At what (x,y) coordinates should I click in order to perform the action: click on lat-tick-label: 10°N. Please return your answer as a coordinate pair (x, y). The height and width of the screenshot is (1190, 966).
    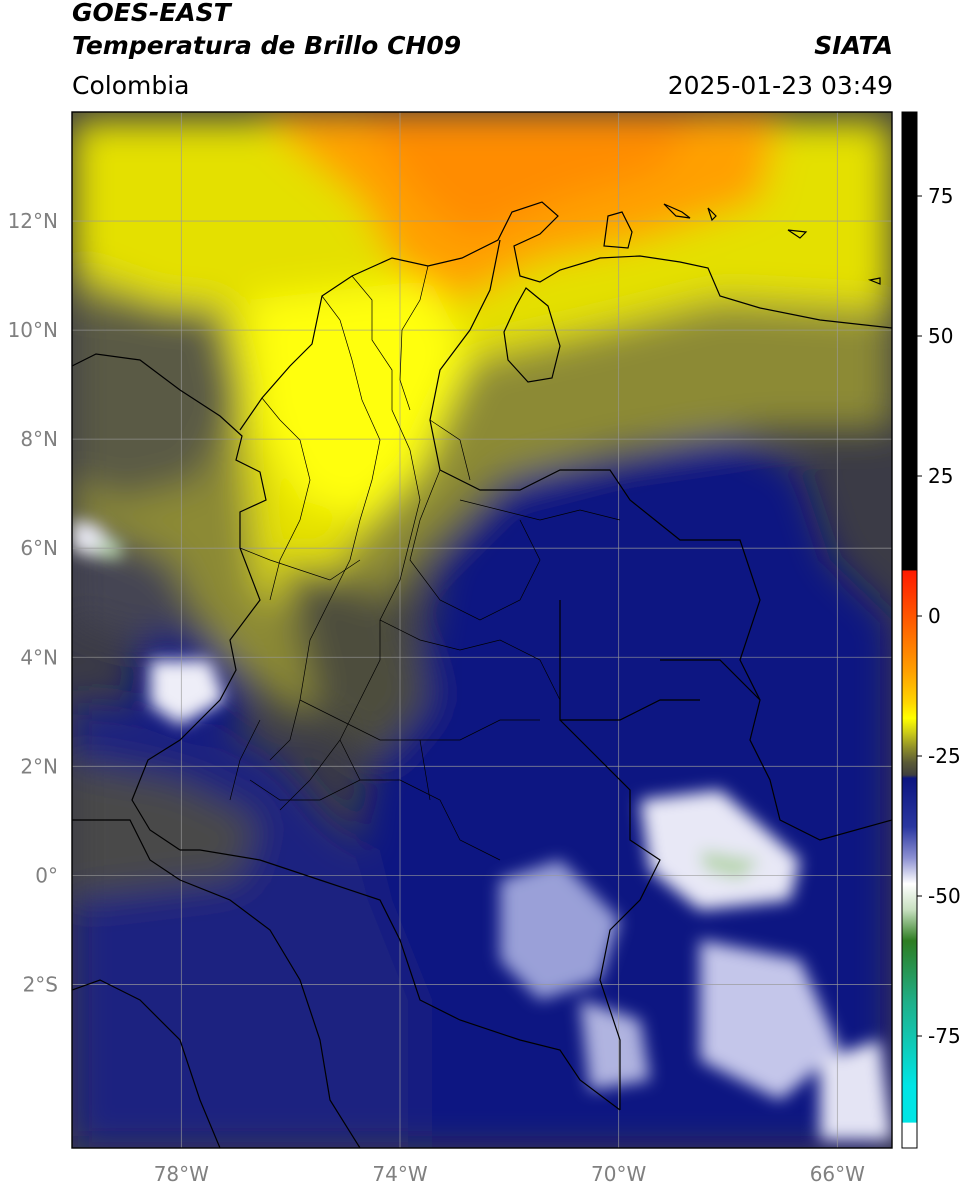
    Looking at the image, I should click on (33, 330).